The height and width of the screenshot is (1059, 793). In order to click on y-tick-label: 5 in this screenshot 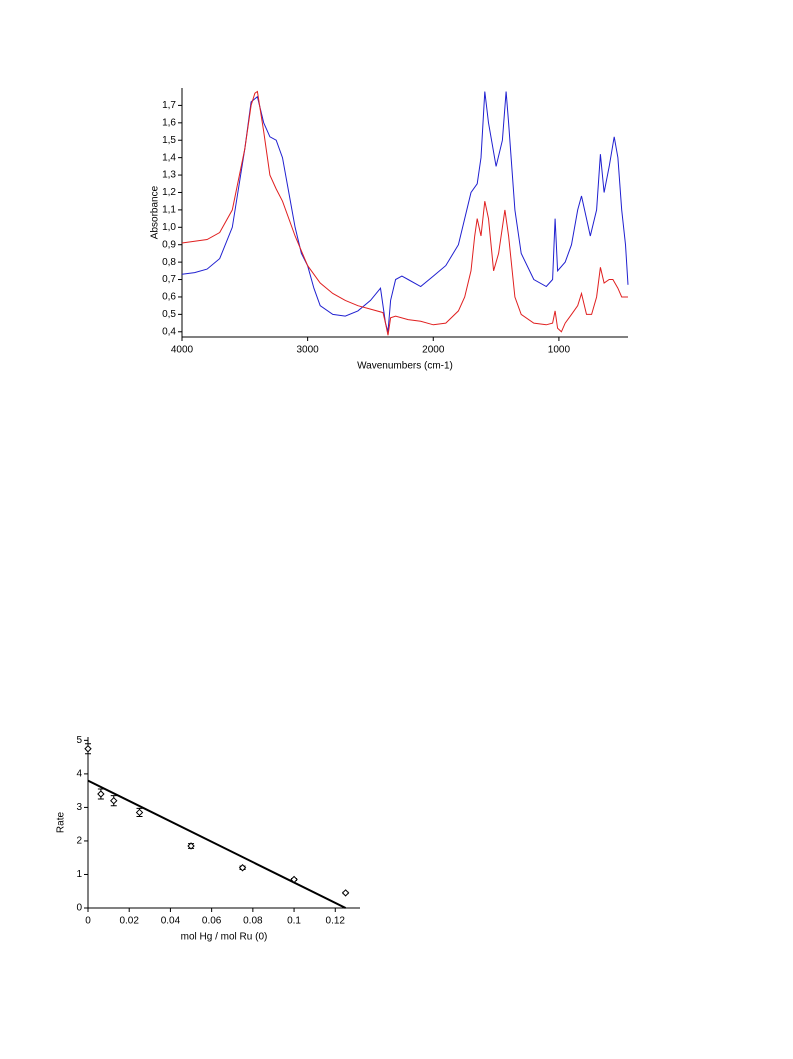, I will do `click(79, 740)`.